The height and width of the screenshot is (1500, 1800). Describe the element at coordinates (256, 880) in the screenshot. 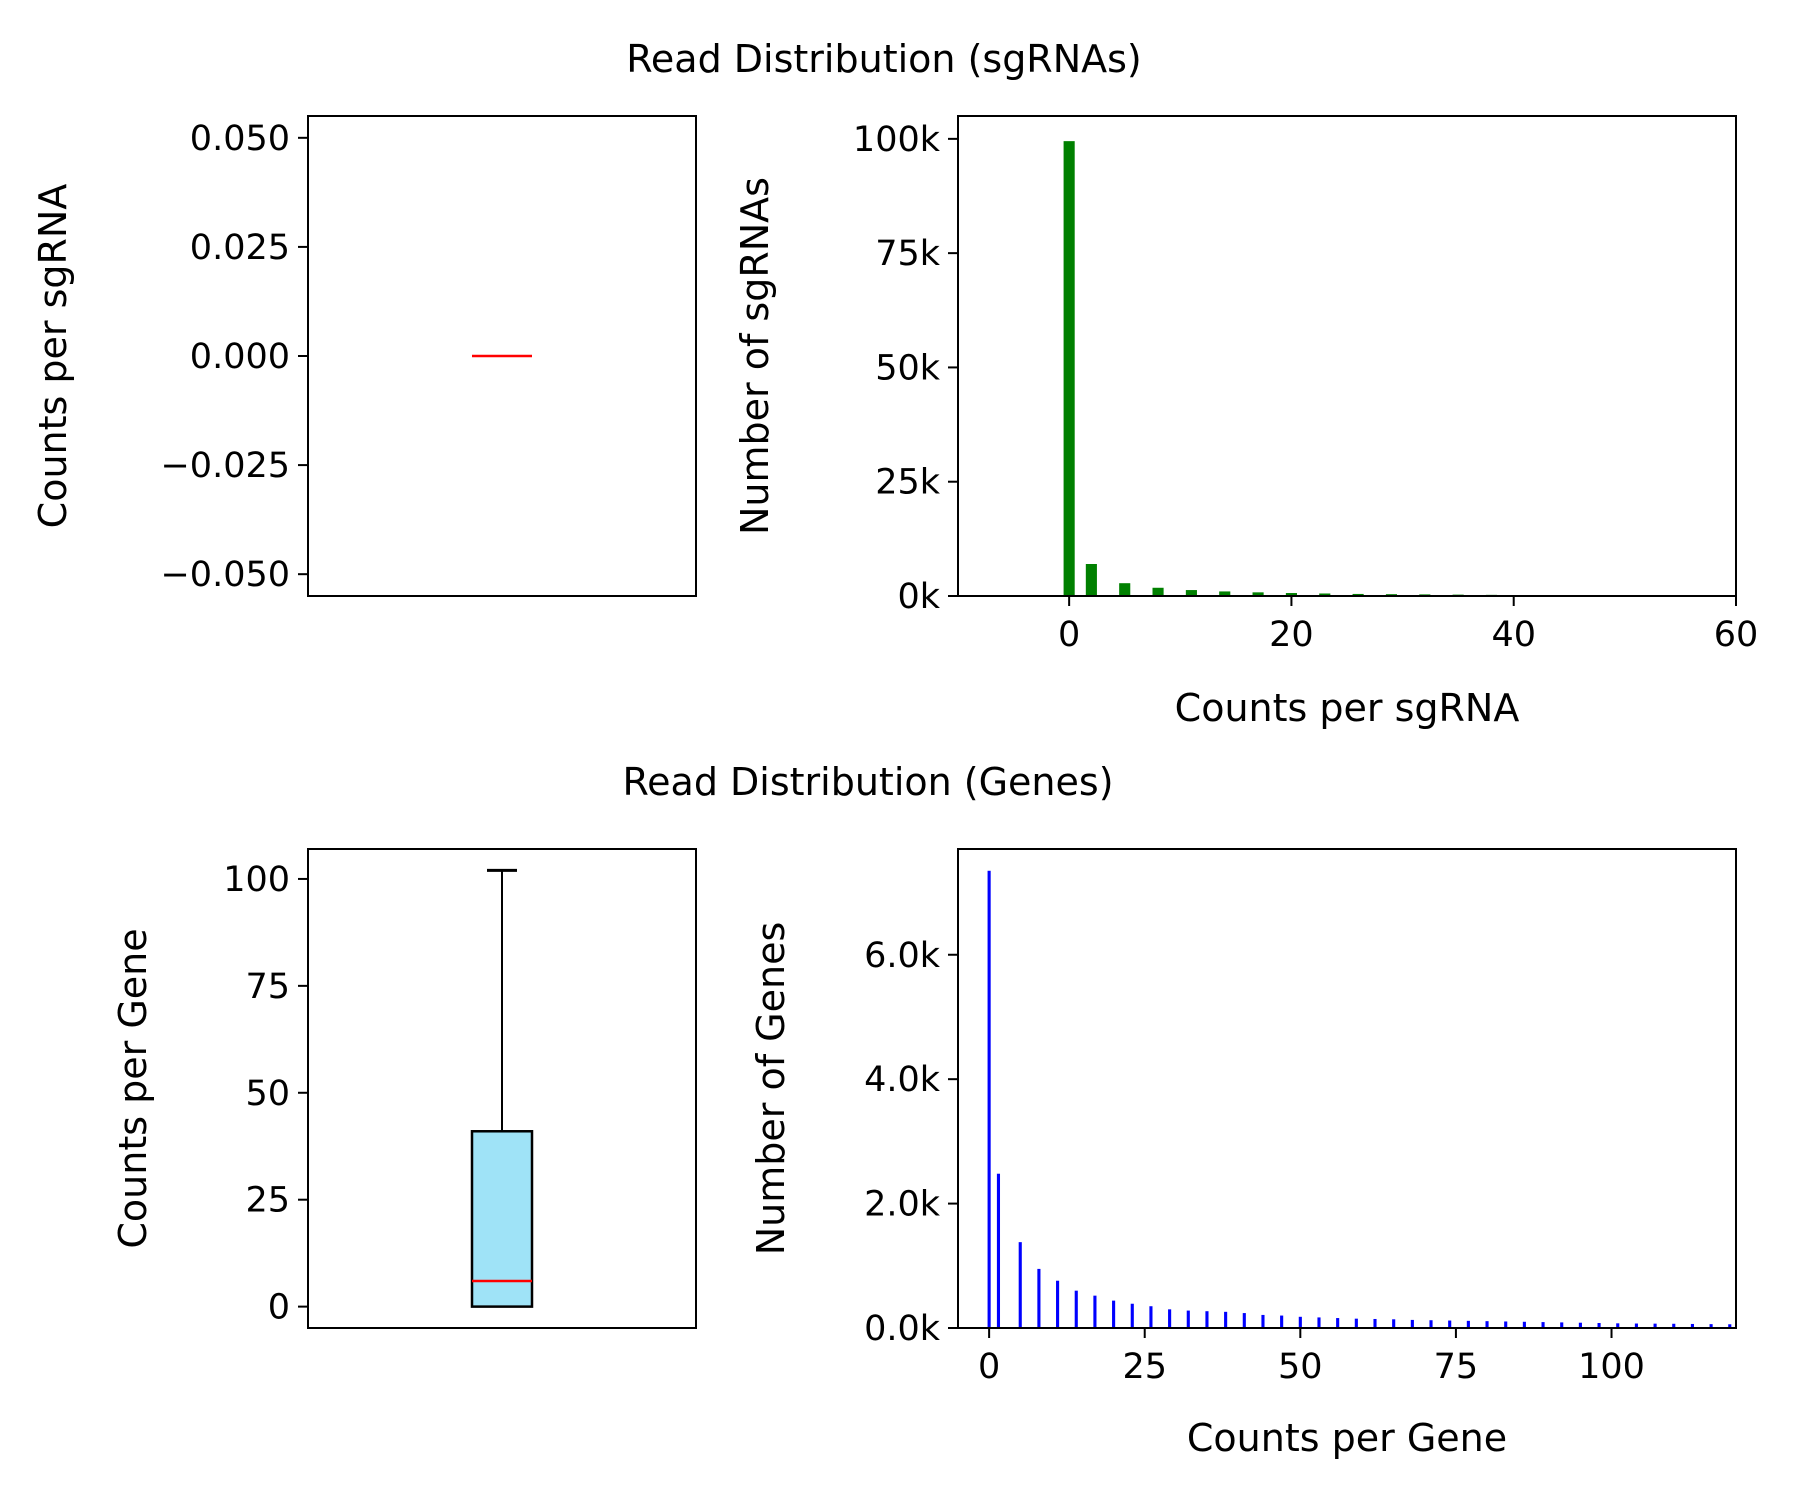

I see `gene-boxplot-ytick-label-4: 100` at that location.